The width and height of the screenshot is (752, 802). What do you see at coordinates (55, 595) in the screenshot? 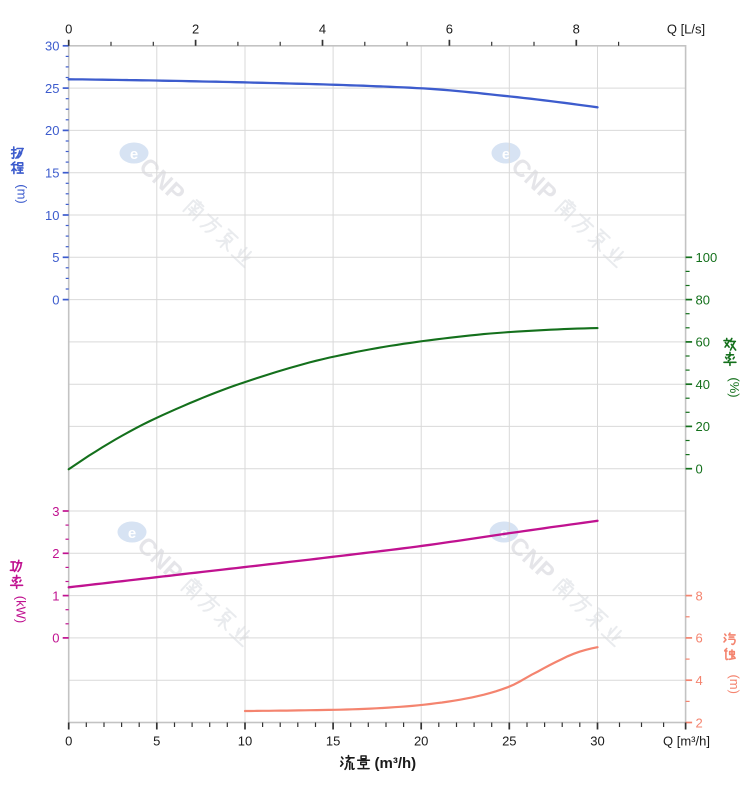
I see `svg-text: 1` at bounding box center [55, 595].